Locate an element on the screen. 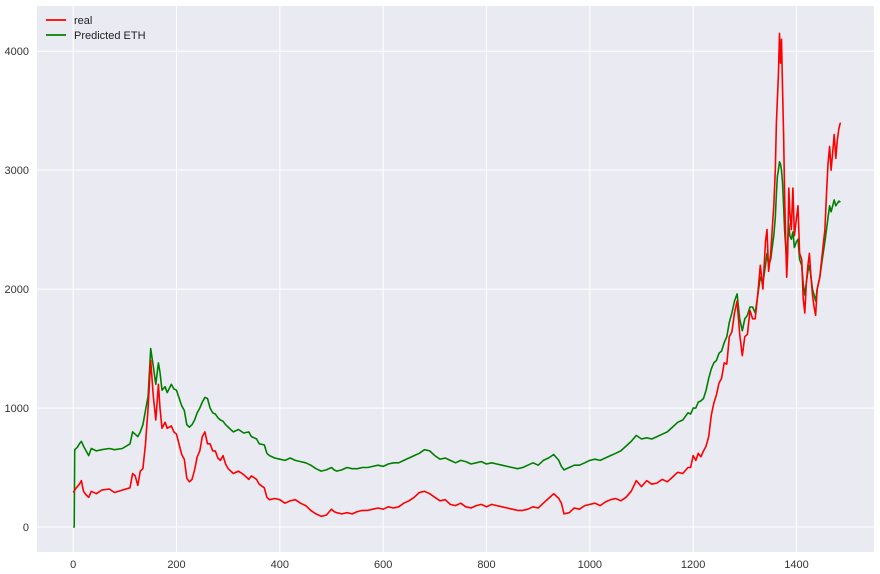 This screenshot has height=574, width=880. y-tick-label: 2000 is located at coordinates (17, 290).